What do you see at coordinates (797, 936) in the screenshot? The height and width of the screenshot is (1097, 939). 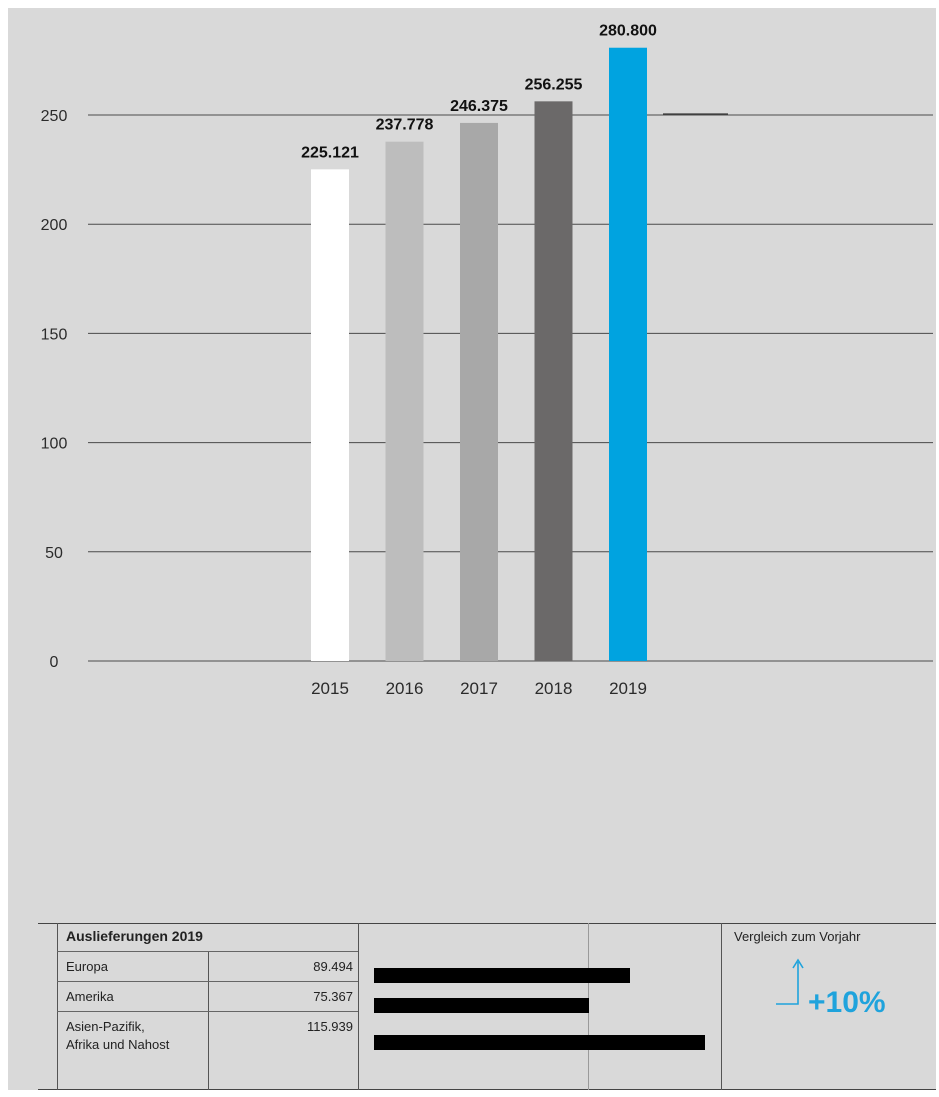 I see `compare-label: Vergleich zum Vorjahr` at bounding box center [797, 936].